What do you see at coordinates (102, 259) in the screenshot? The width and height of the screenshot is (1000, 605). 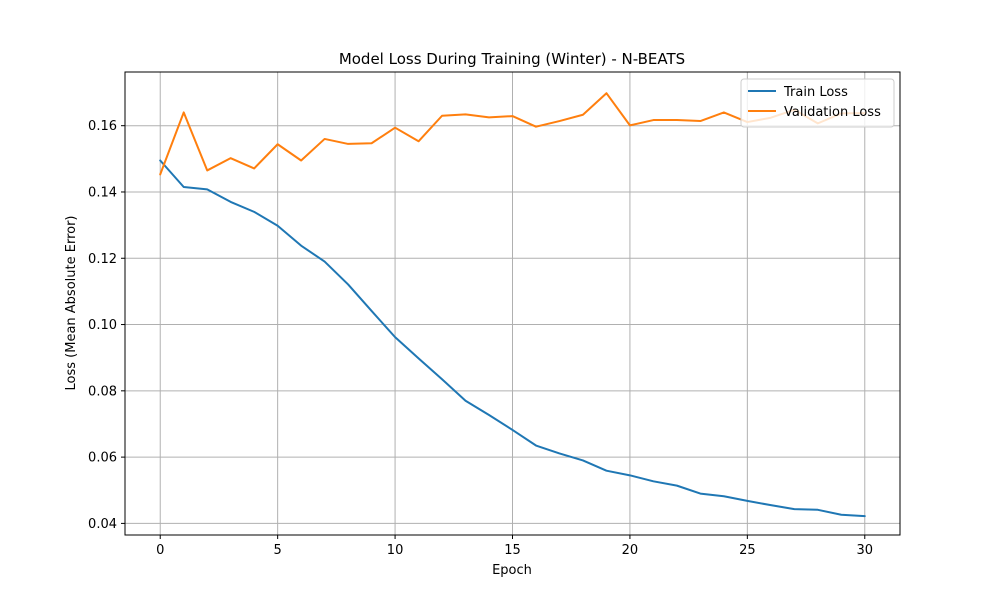 I see `y-tick-label: 0.12` at bounding box center [102, 259].